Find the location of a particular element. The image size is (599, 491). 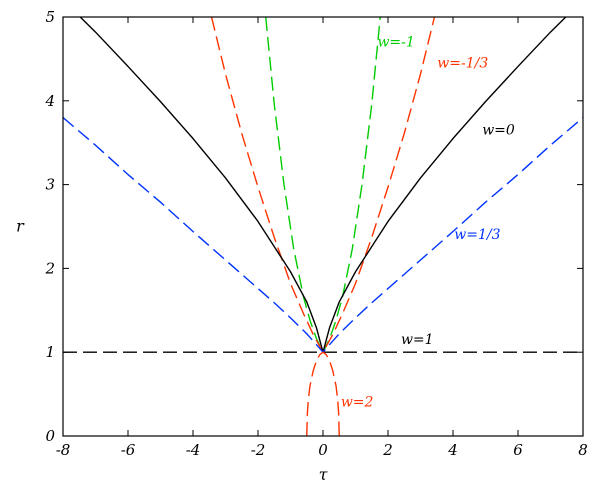

y-axis-label: r is located at coordinates (20, 226).